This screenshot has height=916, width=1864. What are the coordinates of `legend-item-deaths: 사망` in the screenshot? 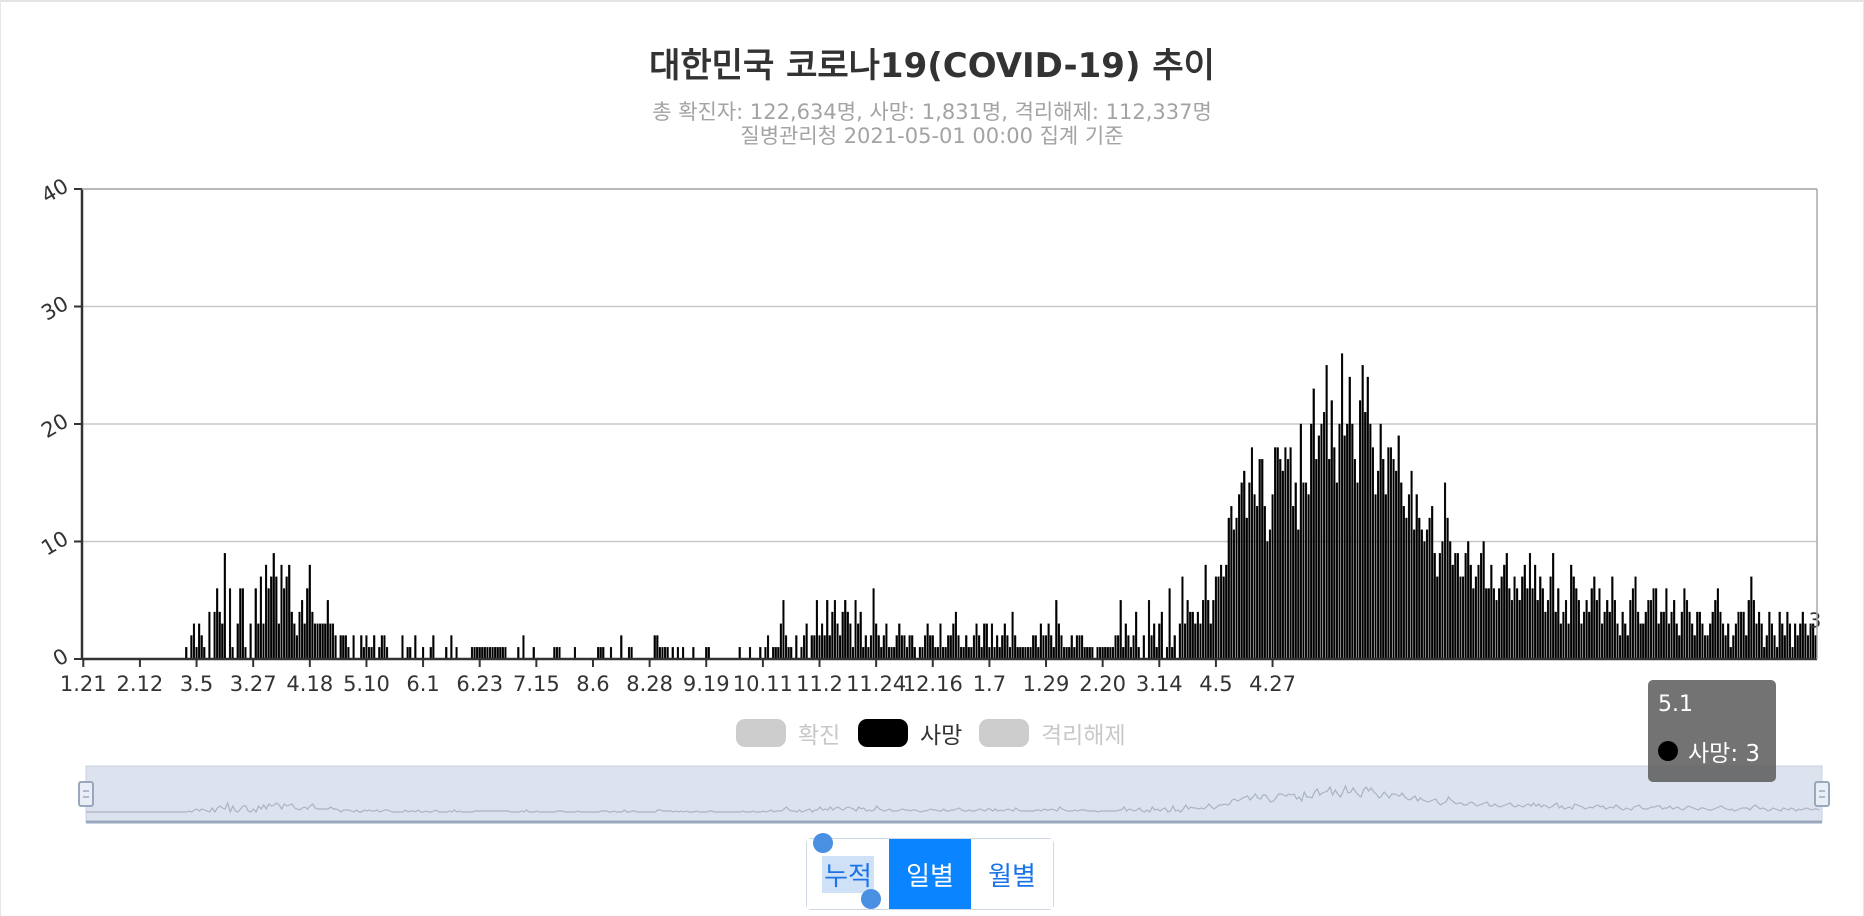 It's located at (910, 733).